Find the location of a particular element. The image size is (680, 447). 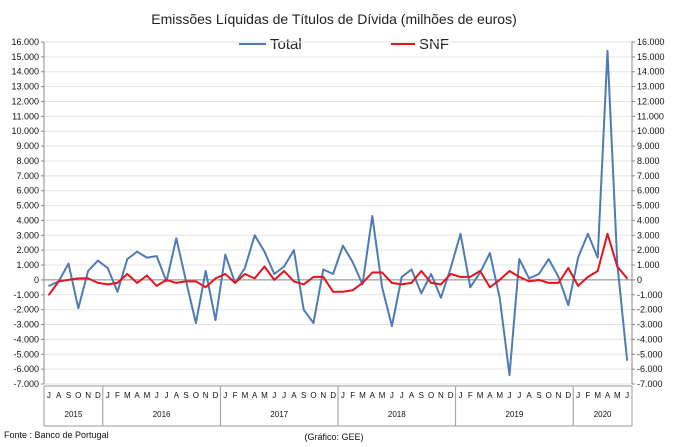

y-tick-label-right: 1.000 is located at coordinates (648, 265).